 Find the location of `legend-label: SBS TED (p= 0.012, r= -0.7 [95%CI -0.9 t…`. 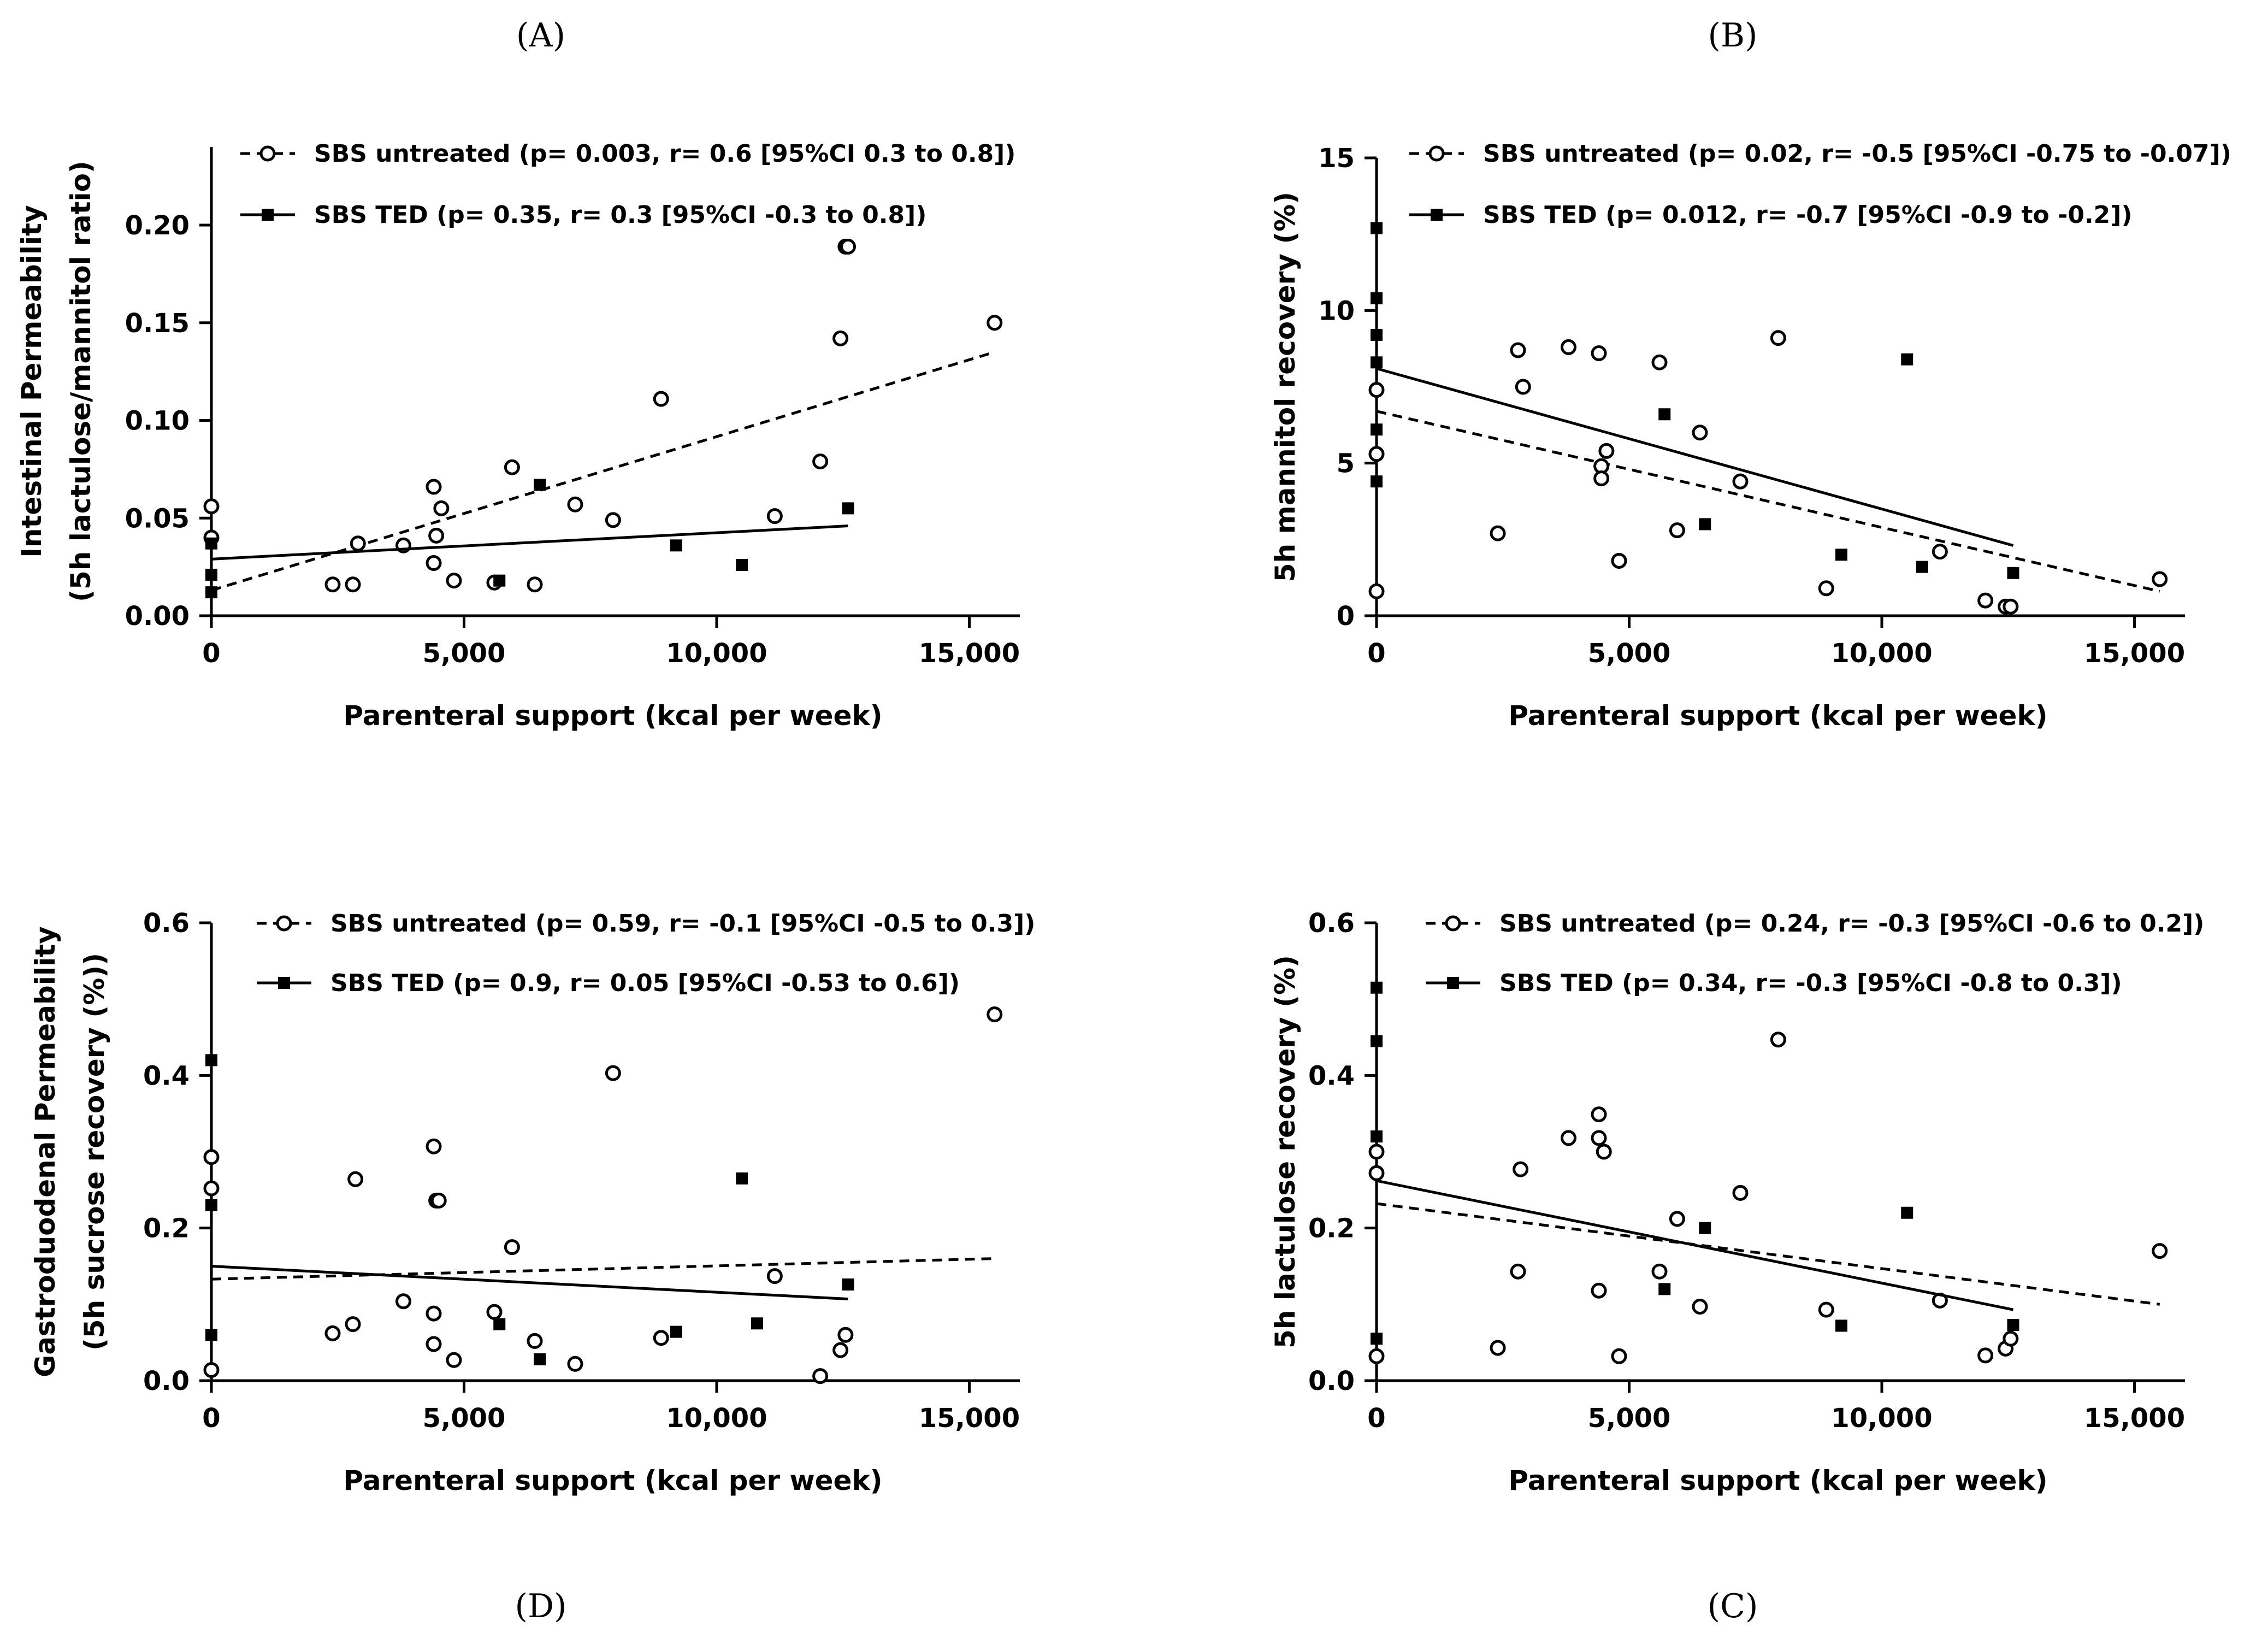

legend-label: SBS TED (p= 0.012, r= -0.7 [95%CI -0.9 t… is located at coordinates (1808, 215).